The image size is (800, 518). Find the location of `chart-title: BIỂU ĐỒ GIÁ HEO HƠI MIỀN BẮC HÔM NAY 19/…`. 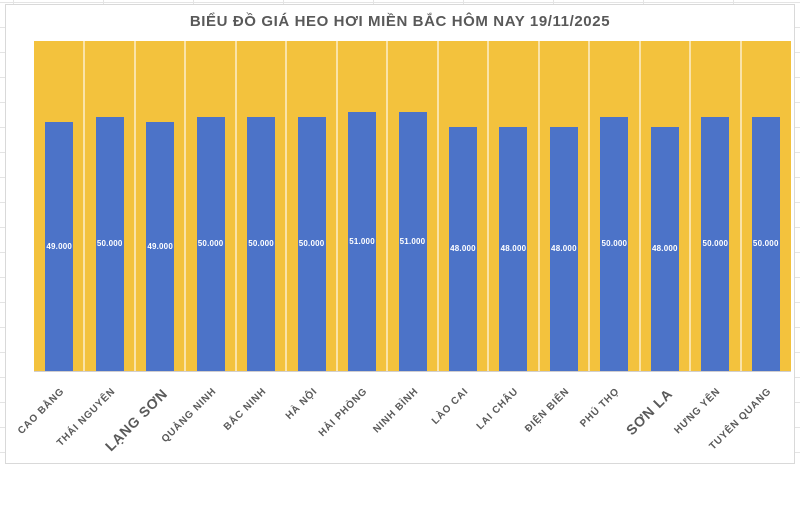

chart-title: BIỂU ĐỒ GIÁ HEO HƠI MIỀN BẮC HÔM NAY 19/… is located at coordinates (400, 21).